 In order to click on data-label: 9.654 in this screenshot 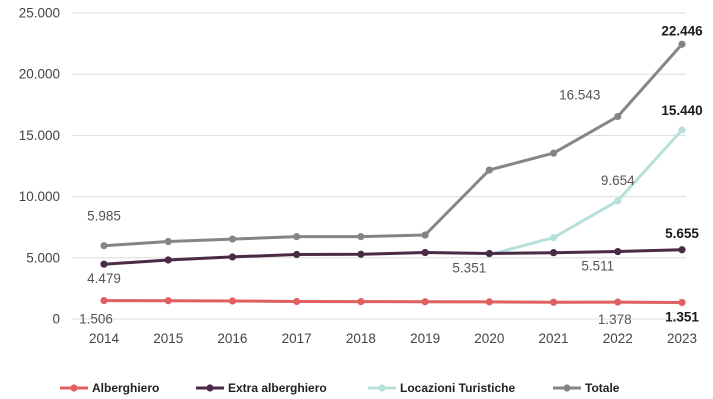, I will do `click(618, 180)`.